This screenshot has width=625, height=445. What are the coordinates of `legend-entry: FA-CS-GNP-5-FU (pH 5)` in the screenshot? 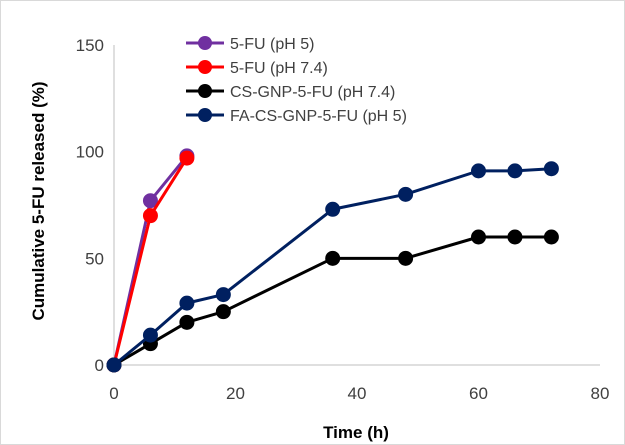 It's located at (296, 116).